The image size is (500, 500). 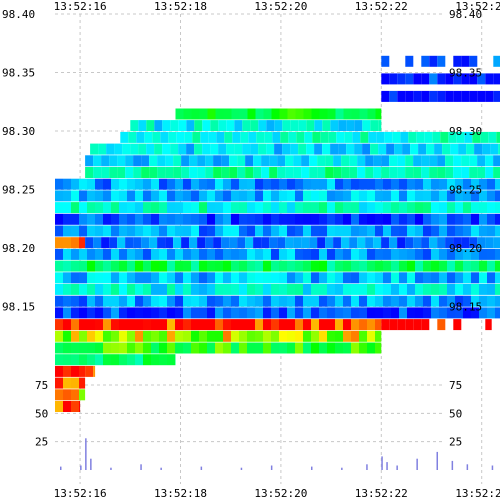 What do you see at coordinates (477, 493) in the screenshot?
I see `x-tick-label-bottom: 13:52:24` at bounding box center [477, 493].